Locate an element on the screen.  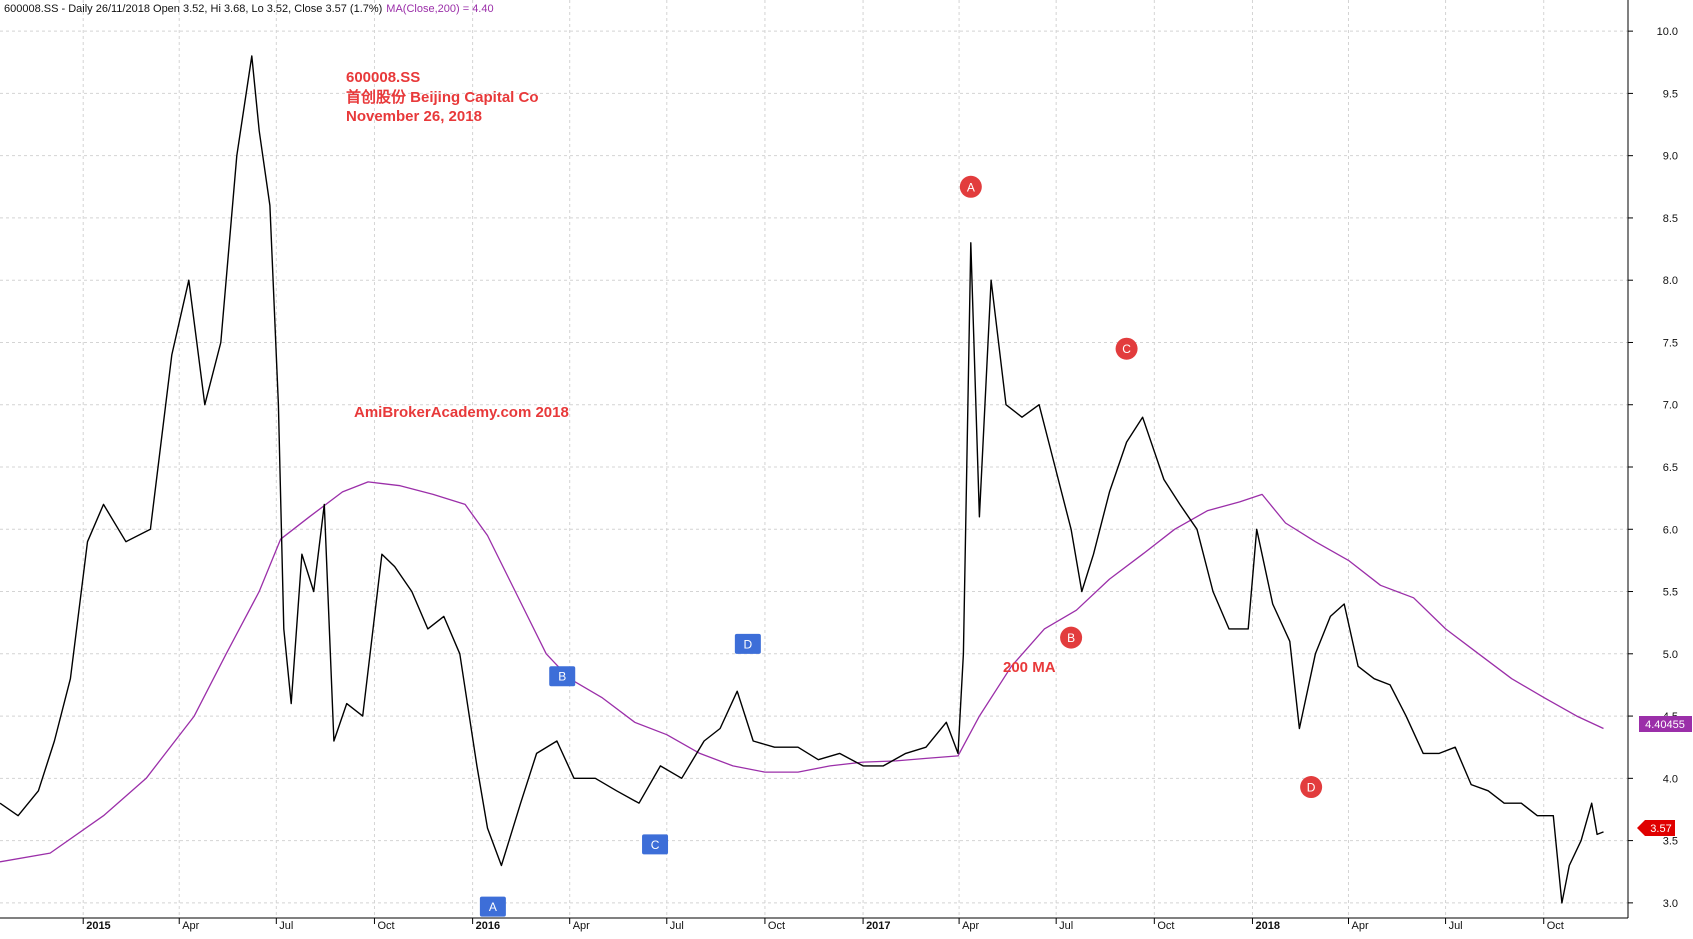
last-price-badge: 3.57 is located at coordinates (1656, 828).